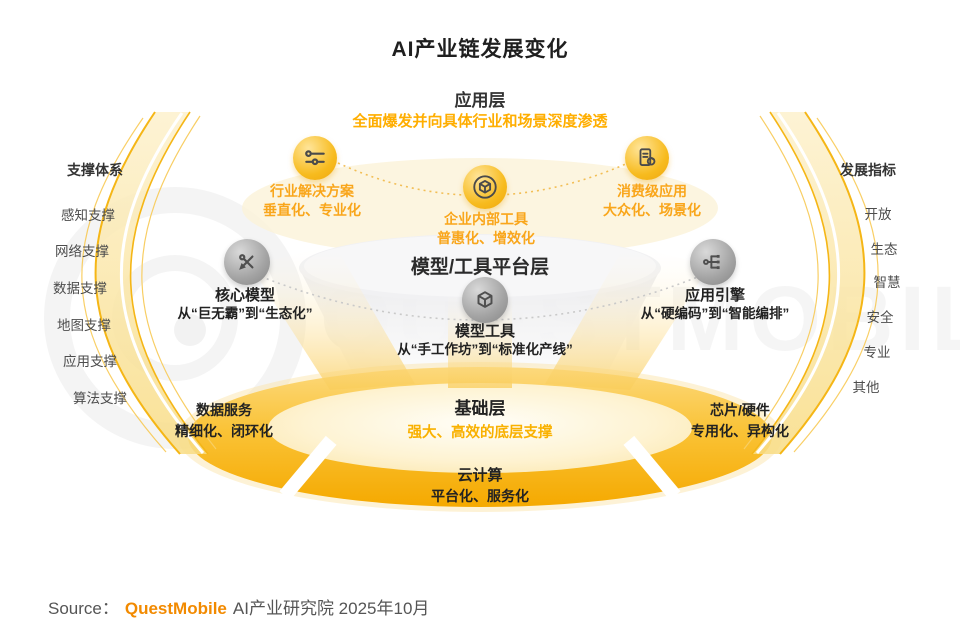 The width and height of the screenshot is (960, 632). I want to click on item-trend: 垂直化、专业化, so click(312, 210).